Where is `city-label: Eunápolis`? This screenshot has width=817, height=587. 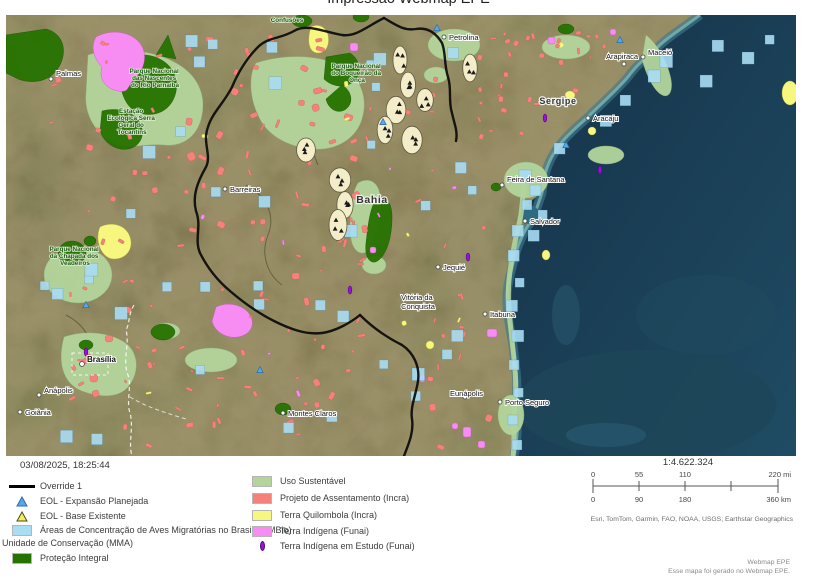
city-label: Eunápolis is located at coordinates (466, 393).